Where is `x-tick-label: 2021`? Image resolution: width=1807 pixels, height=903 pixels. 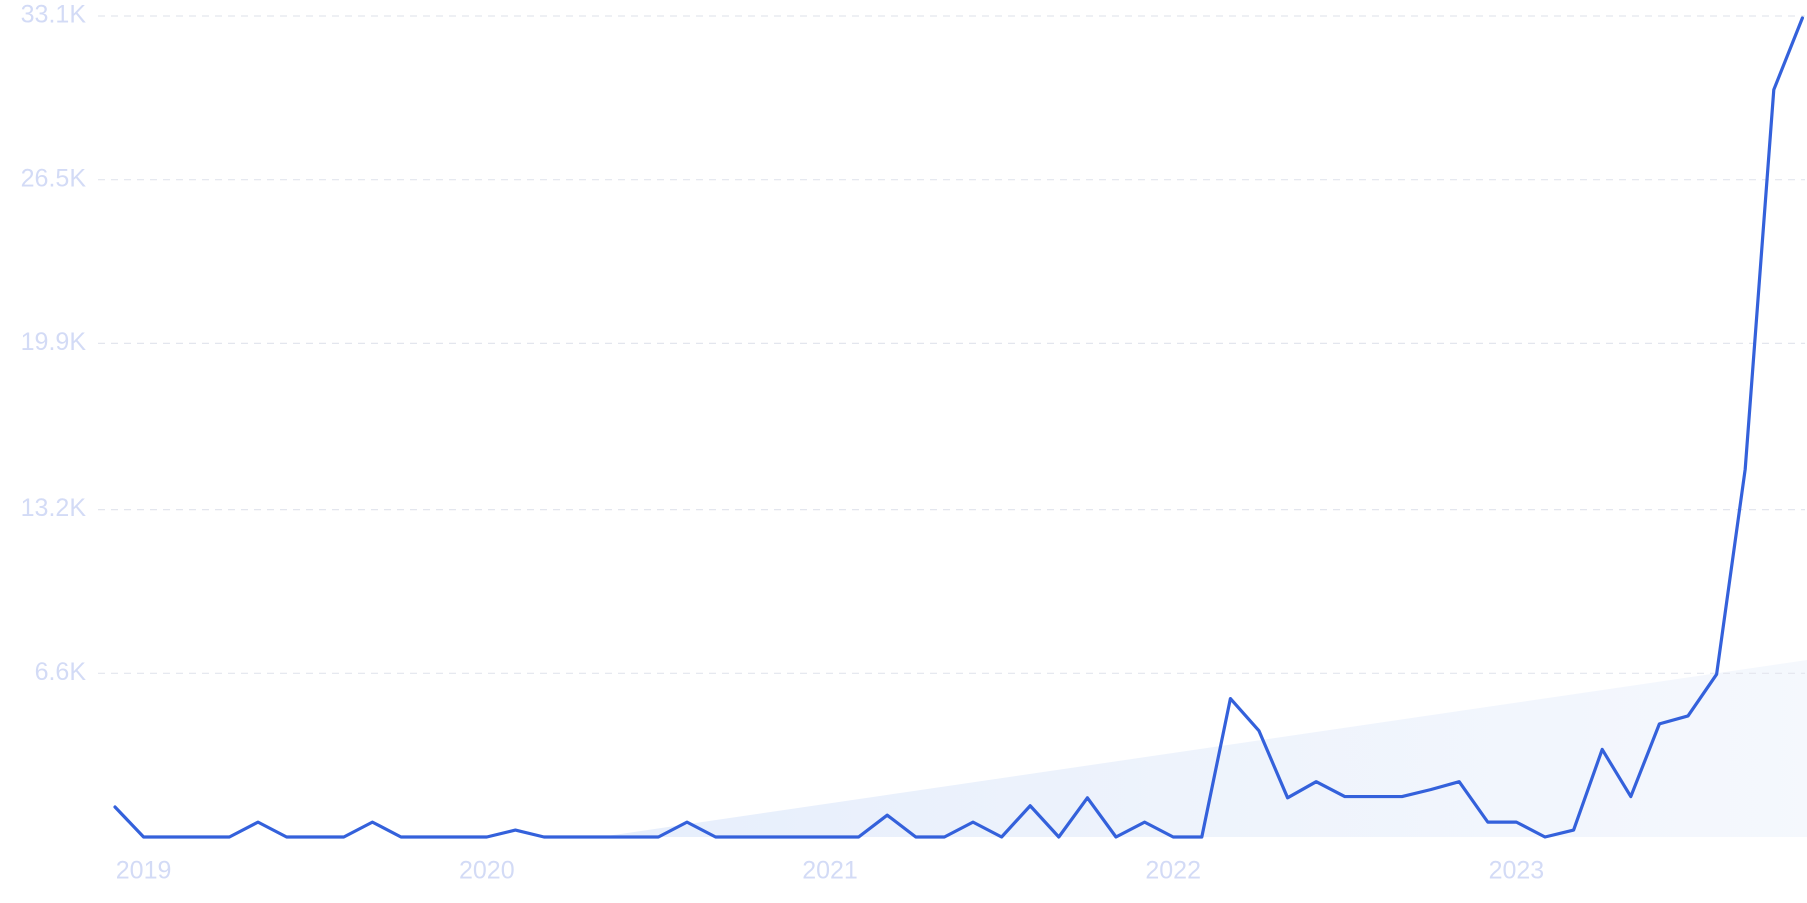 x-tick-label: 2021 is located at coordinates (830, 871).